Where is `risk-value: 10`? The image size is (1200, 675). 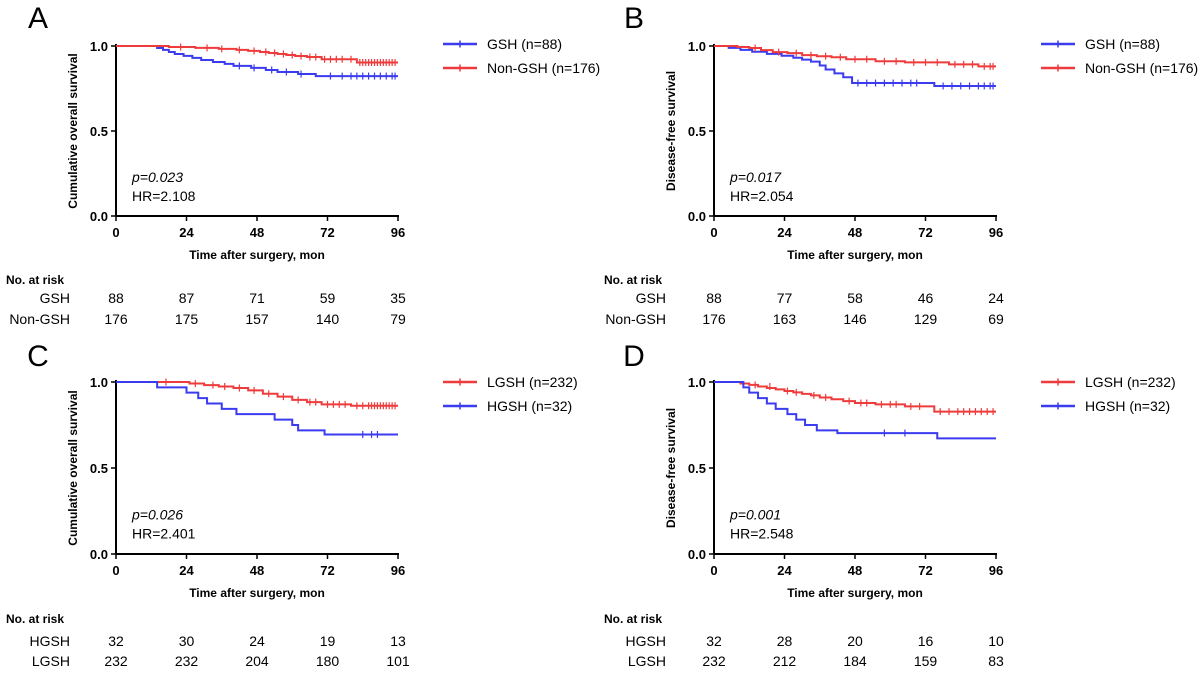 risk-value: 10 is located at coordinates (996, 641).